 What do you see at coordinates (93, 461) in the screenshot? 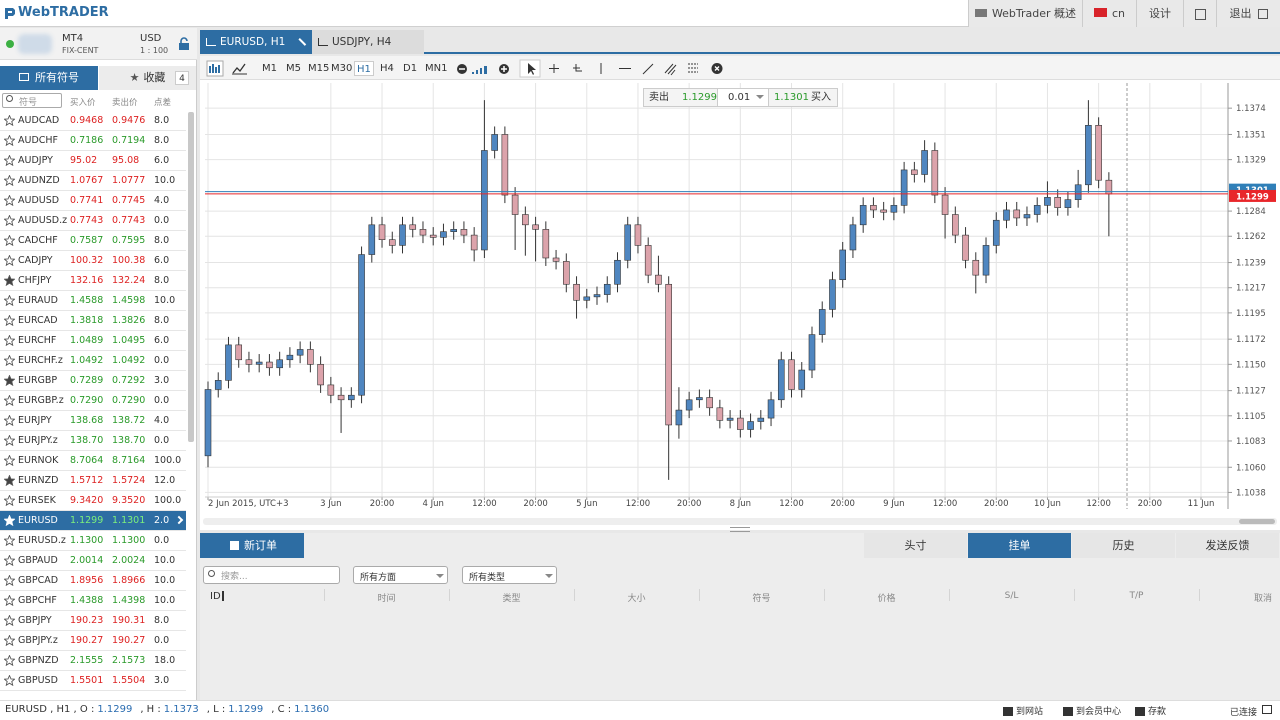
I see `symbol-row: EURNOK 8.7064 8.7164 100.0` at bounding box center [93, 461].